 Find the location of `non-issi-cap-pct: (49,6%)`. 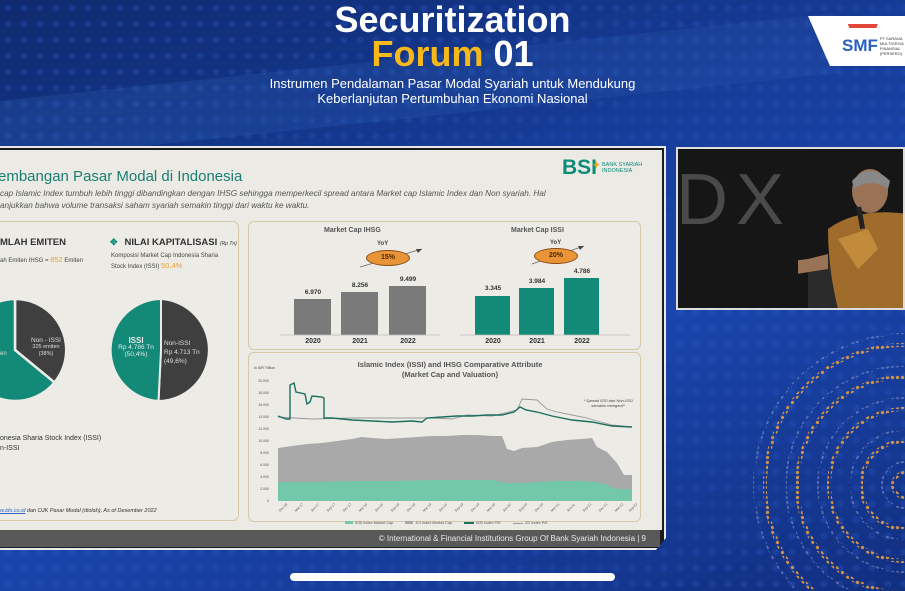

non-issi-cap-pct: (49,6%) is located at coordinates (175, 361).